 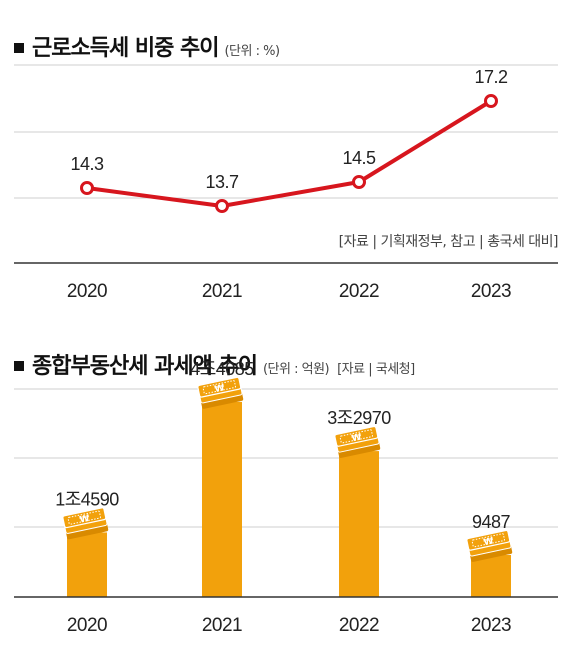 I want to click on chart2-x-tick-2023: 2023, so click(x=491, y=625).